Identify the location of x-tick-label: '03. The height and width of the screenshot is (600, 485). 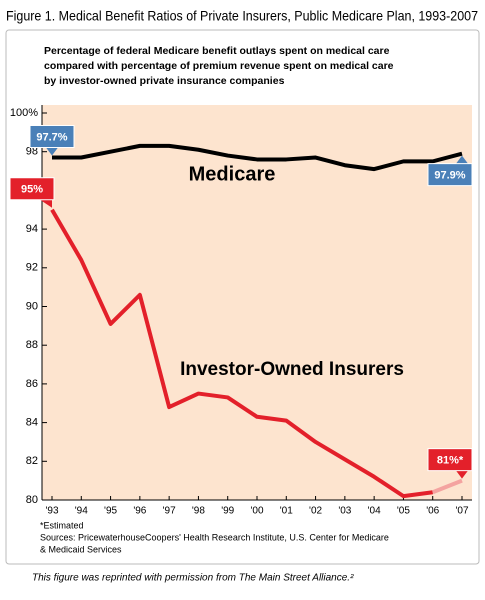
(344, 511).